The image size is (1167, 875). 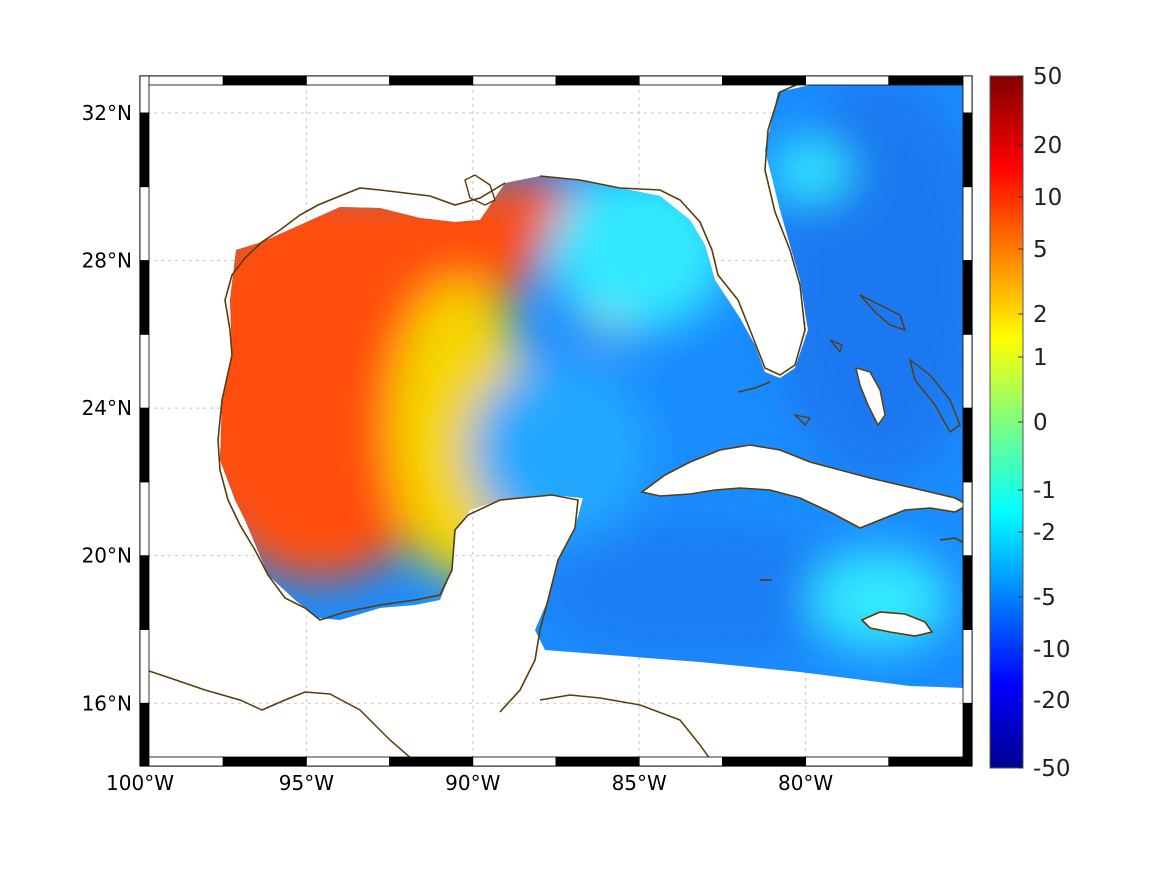 I want to click on x-tick-label: 90°W, so click(x=472, y=783).